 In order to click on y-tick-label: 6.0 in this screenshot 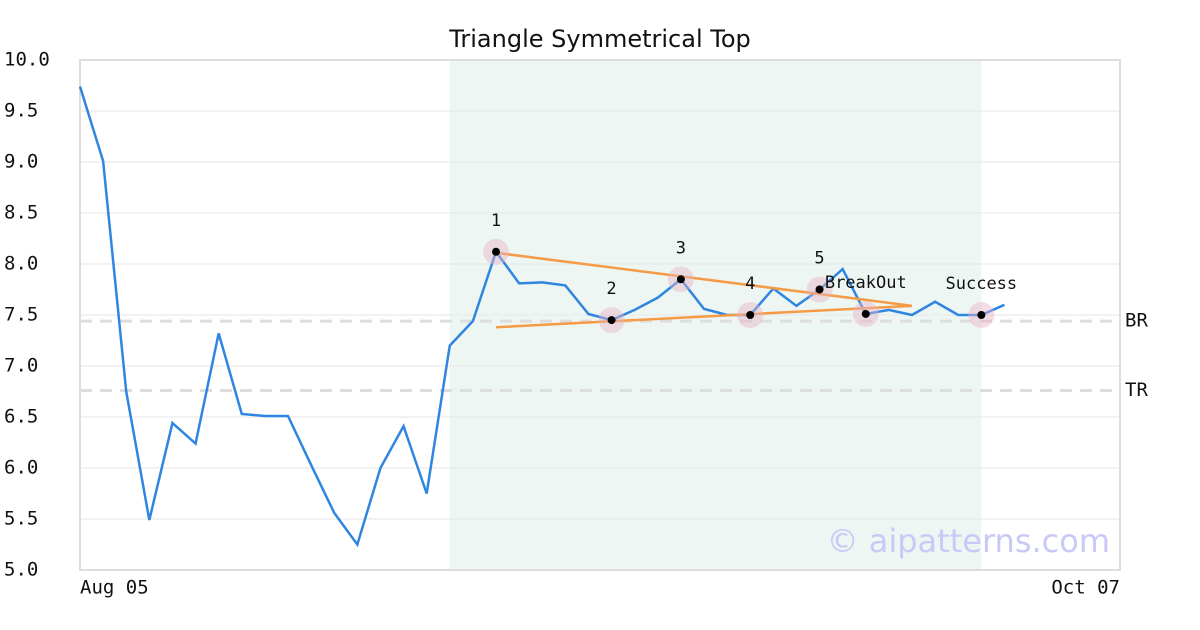, I will do `click(21, 468)`.